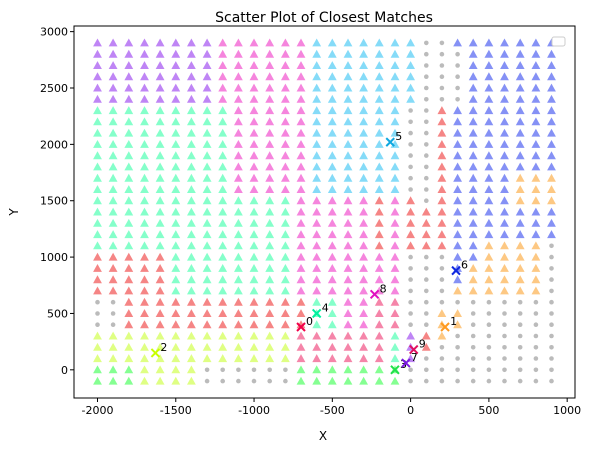  Describe the element at coordinates (254, 410) in the screenshot. I see `x-tick-label: -1000` at that location.